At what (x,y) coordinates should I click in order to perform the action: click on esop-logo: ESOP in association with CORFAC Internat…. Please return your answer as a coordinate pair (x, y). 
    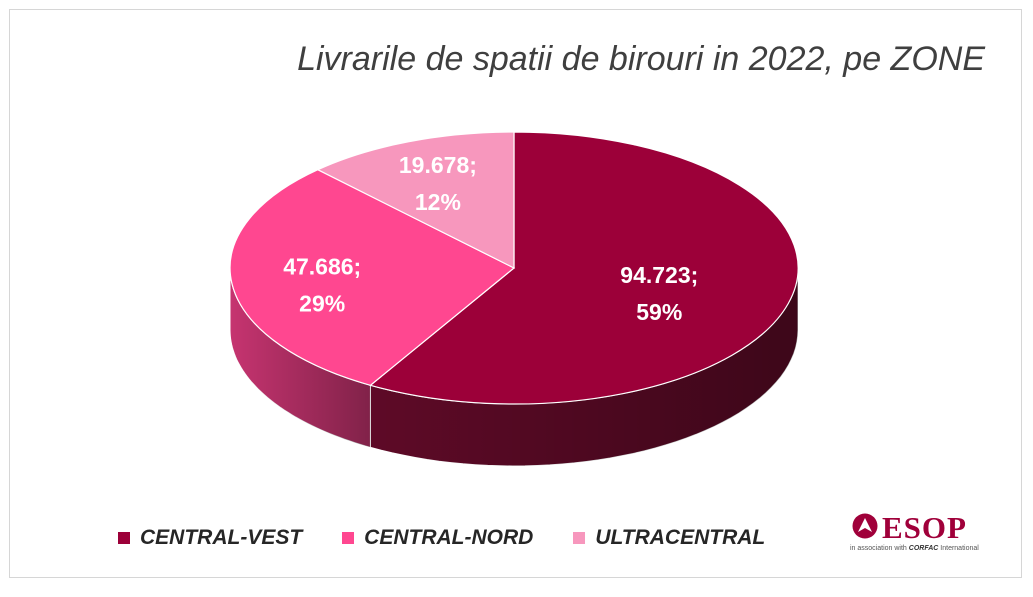
    Looking at the image, I should click on (913, 535).